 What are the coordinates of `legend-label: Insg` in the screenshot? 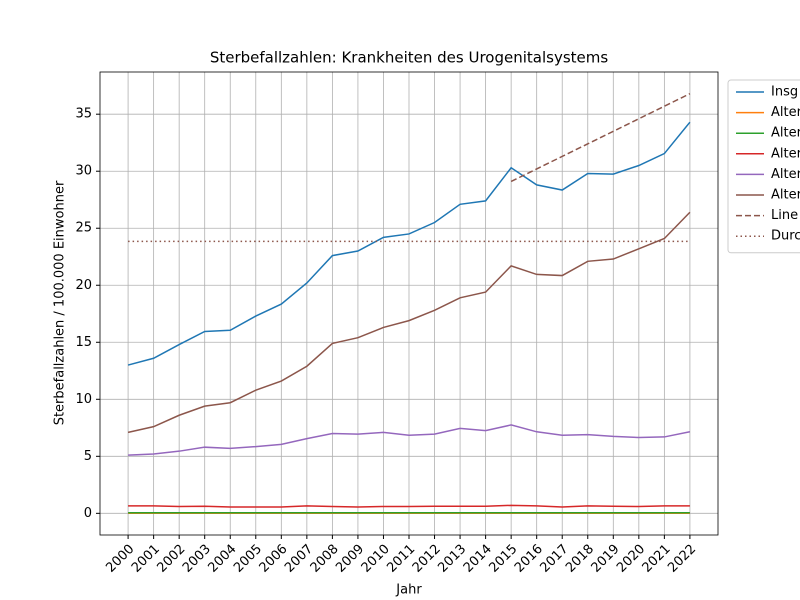 It's located at (784, 92).